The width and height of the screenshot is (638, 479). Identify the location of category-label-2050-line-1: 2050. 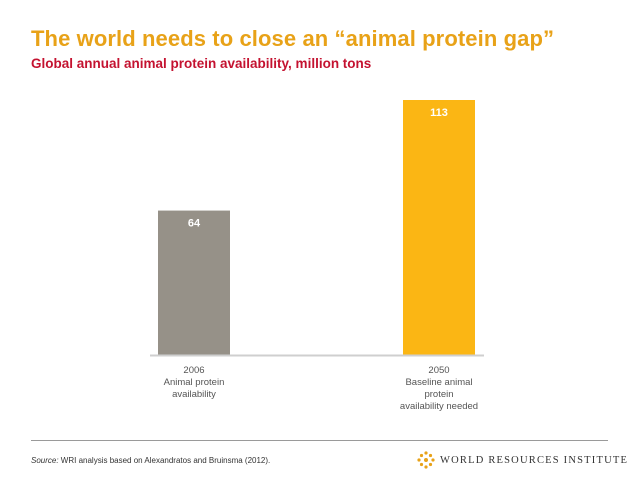
(438, 370).